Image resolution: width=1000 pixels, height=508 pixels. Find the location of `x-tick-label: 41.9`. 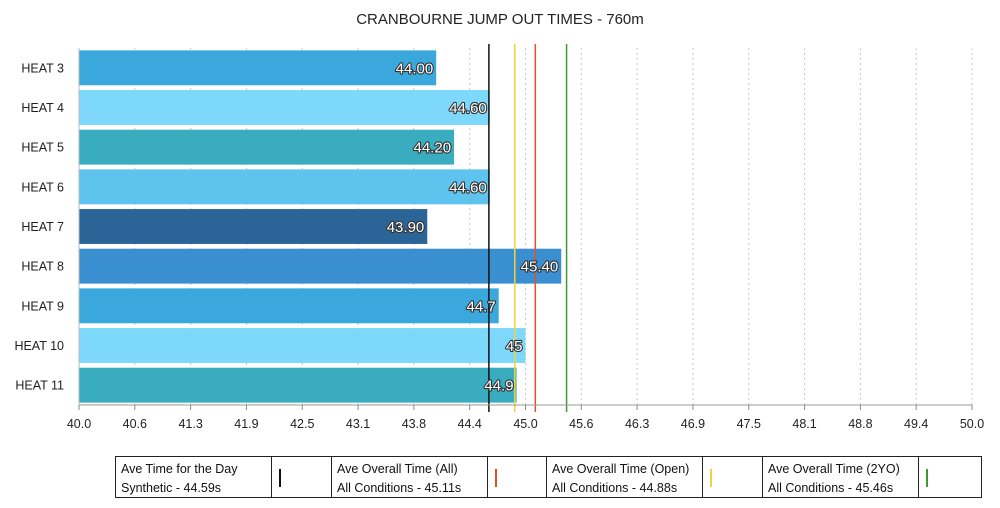

x-tick-label: 41.9 is located at coordinates (246, 424).